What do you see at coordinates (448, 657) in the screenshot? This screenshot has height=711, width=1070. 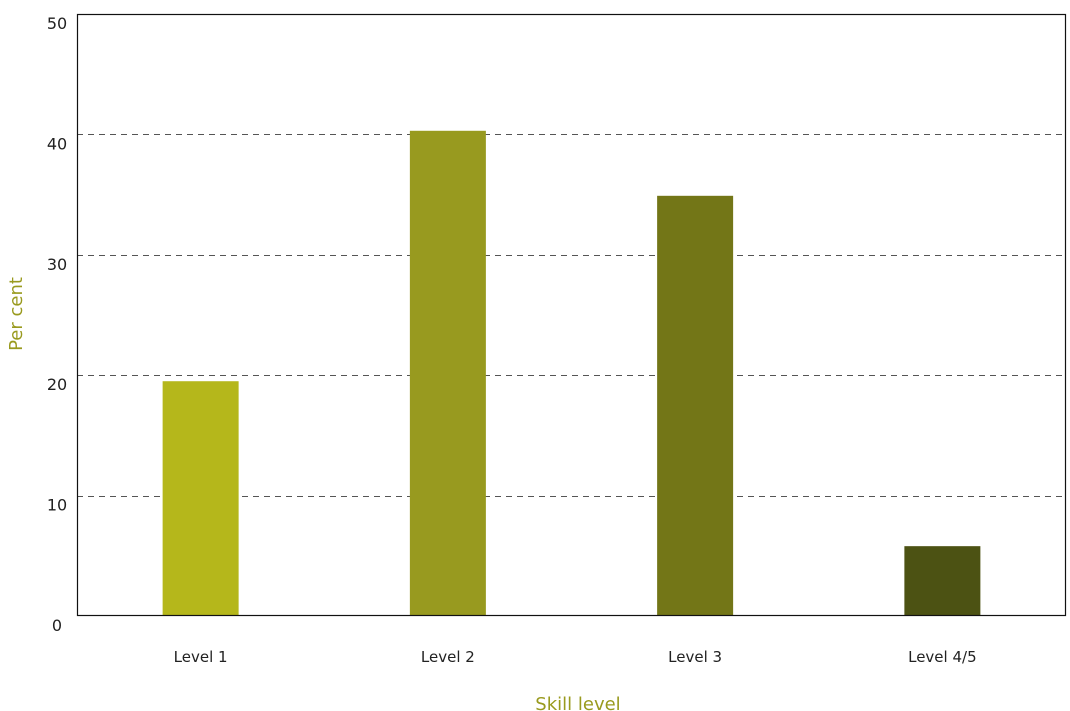 I see `x-tick-label: Level 2` at bounding box center [448, 657].